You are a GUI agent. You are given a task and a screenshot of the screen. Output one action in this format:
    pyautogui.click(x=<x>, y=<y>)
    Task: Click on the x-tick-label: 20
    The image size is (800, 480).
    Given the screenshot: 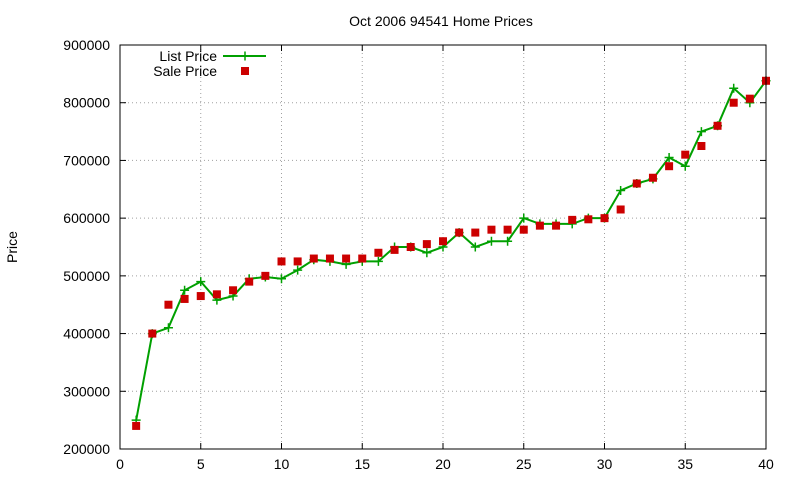 What is the action you would take?
    pyautogui.click(x=443, y=464)
    